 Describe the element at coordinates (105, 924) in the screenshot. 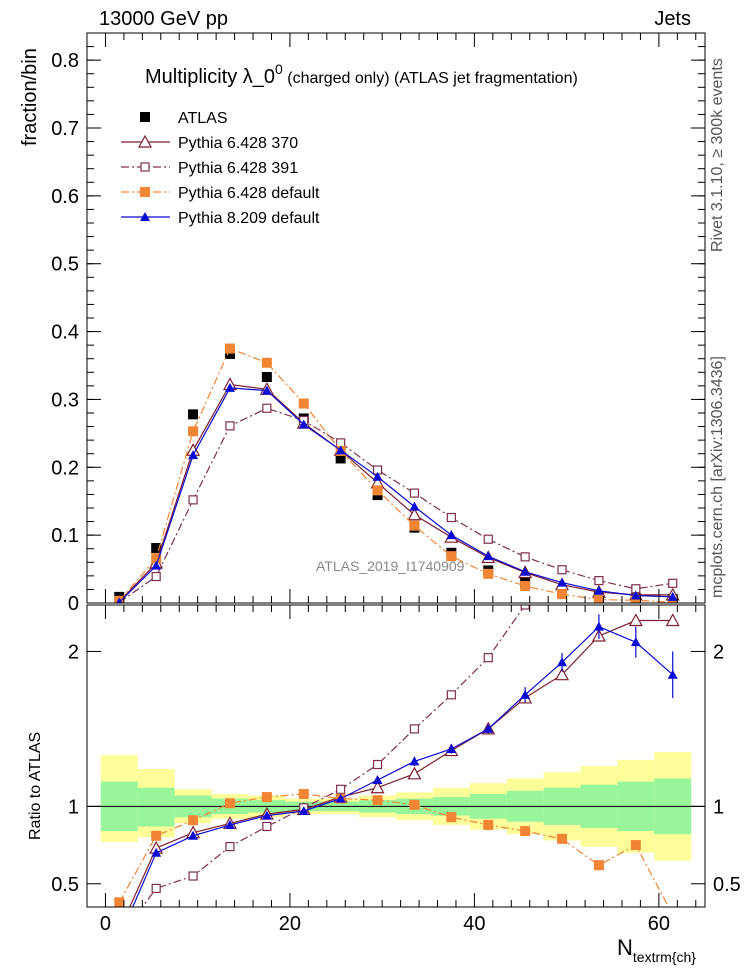

I see `x-tick-label: 0` at that location.